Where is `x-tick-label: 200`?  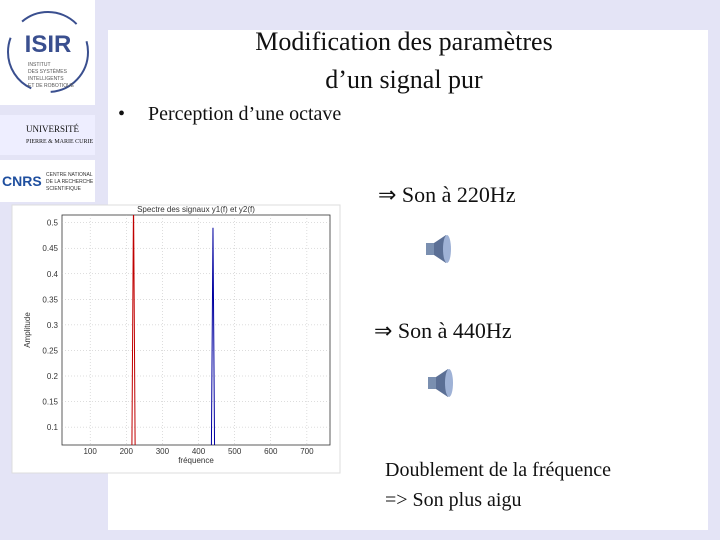 x-tick-label: 200 is located at coordinates (127, 451).